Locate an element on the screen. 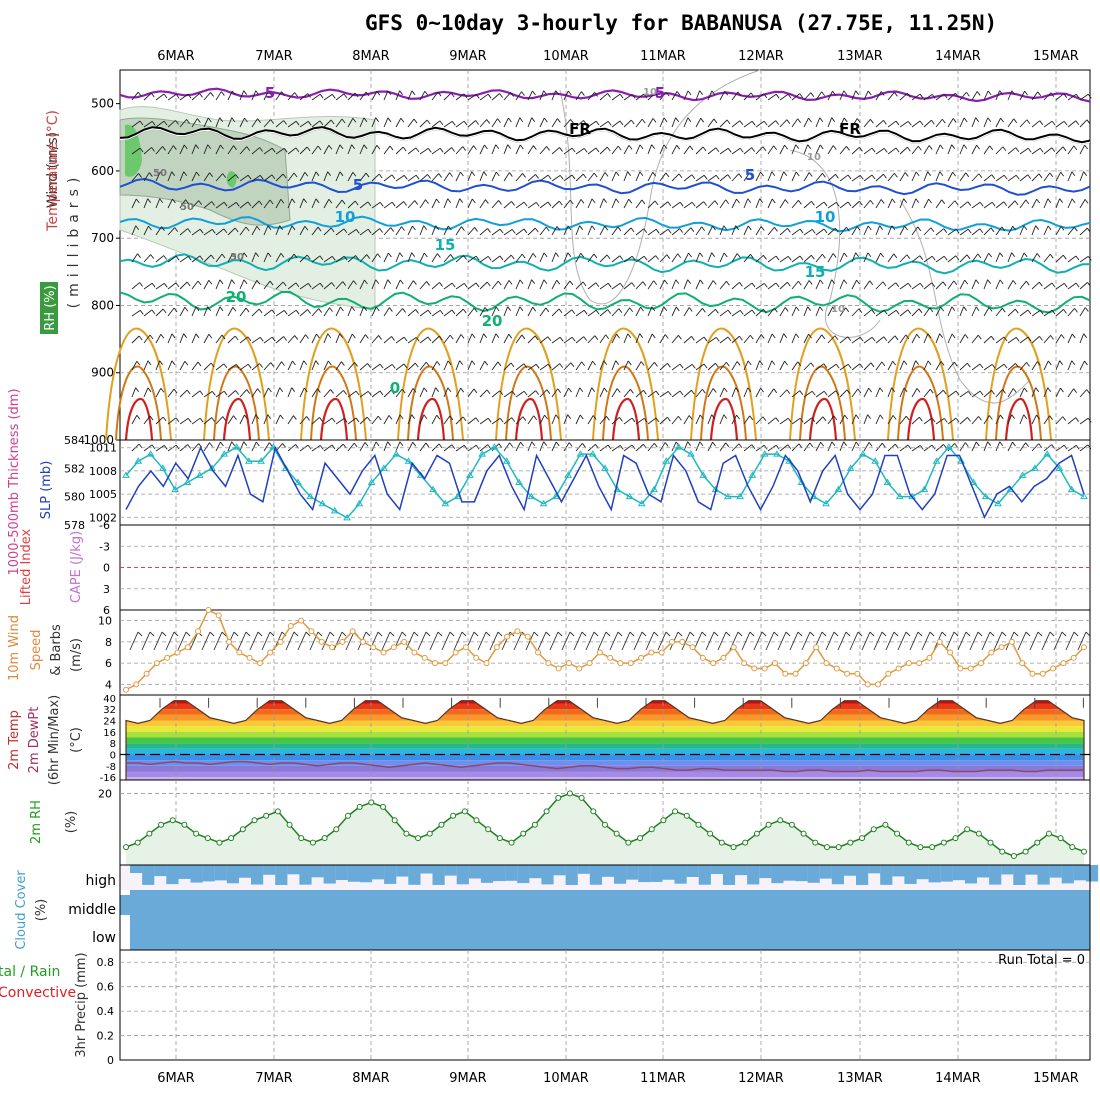 The height and width of the screenshot is (1104, 1100). isotherm-25-loop is located at coordinates (723, 384).